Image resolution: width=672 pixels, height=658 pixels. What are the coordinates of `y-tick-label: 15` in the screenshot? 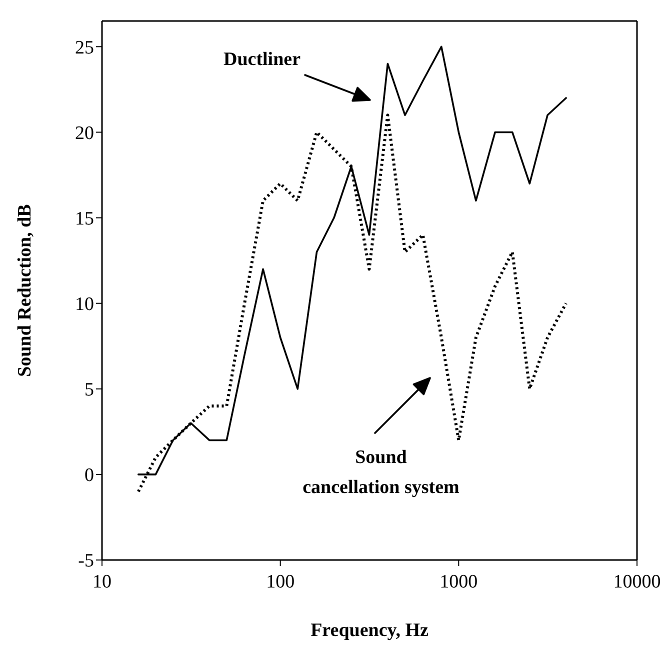 It's located at (84, 219).